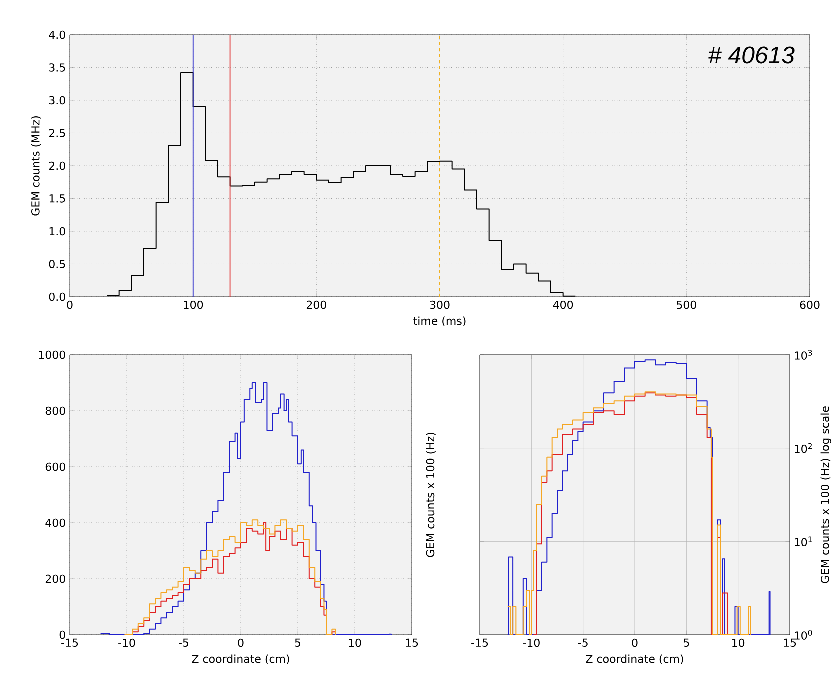 Image resolution: width=836 pixels, height=682 pixels. I want to click on y-tick-label: 1.0, so click(58, 231).